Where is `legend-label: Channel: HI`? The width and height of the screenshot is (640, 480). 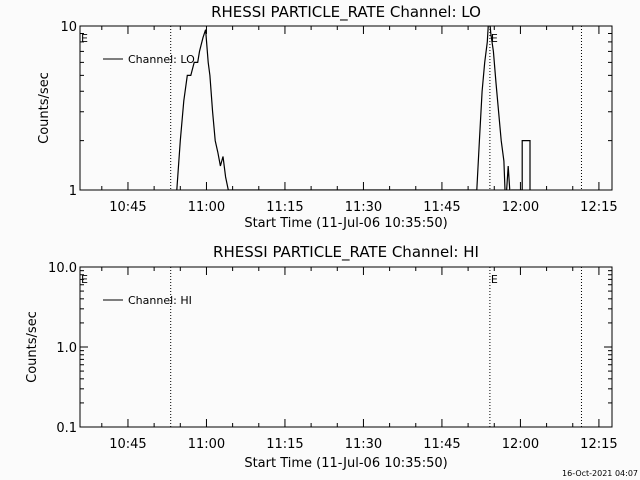 legend-label: Channel: HI is located at coordinates (160, 300).